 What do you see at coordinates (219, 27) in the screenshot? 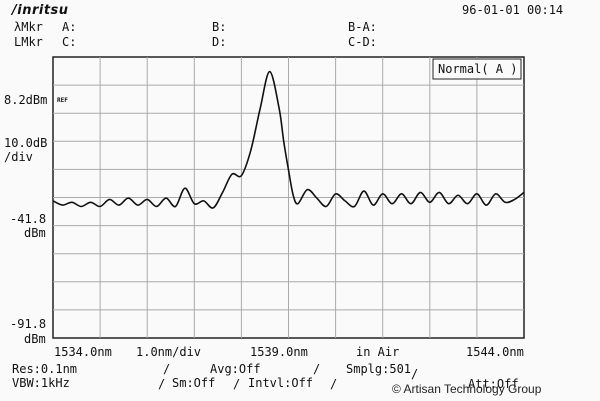
I see `marker-b-label: B:` at bounding box center [219, 27].